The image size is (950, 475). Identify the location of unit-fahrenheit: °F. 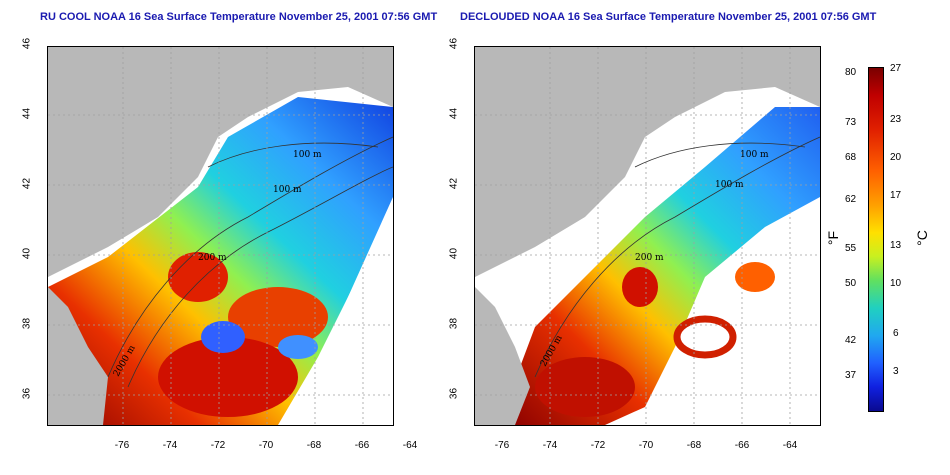
(833, 238).